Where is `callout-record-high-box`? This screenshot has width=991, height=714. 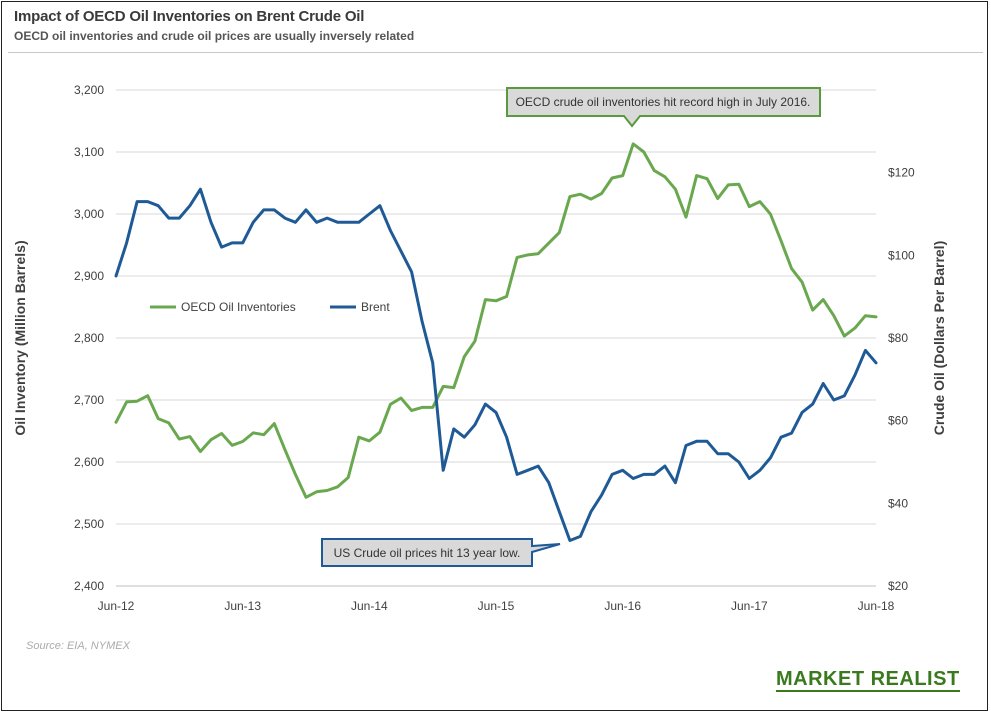 callout-record-high-box is located at coordinates (663, 107).